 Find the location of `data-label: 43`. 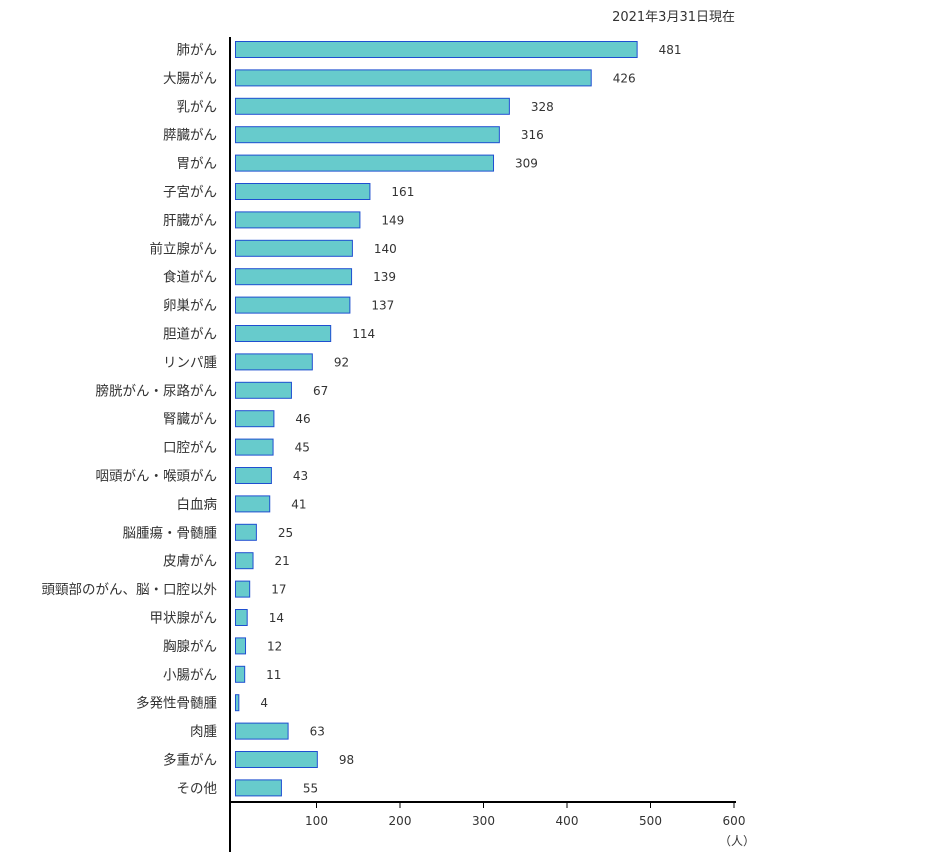

data-label: 43 is located at coordinates (300, 476).